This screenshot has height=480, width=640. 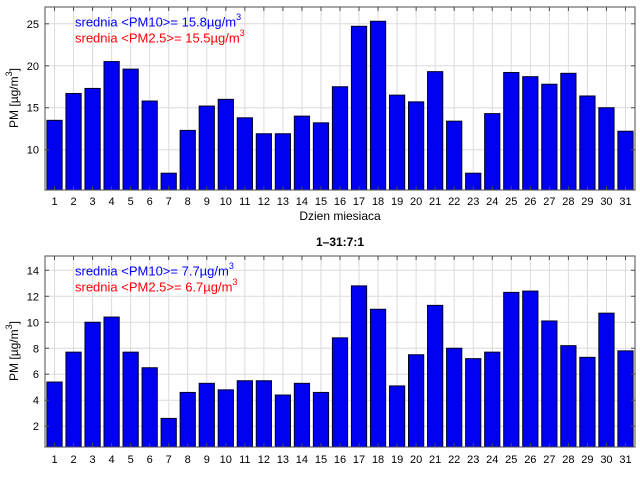 I want to click on x-tick-label: 17, so click(x=359, y=202).